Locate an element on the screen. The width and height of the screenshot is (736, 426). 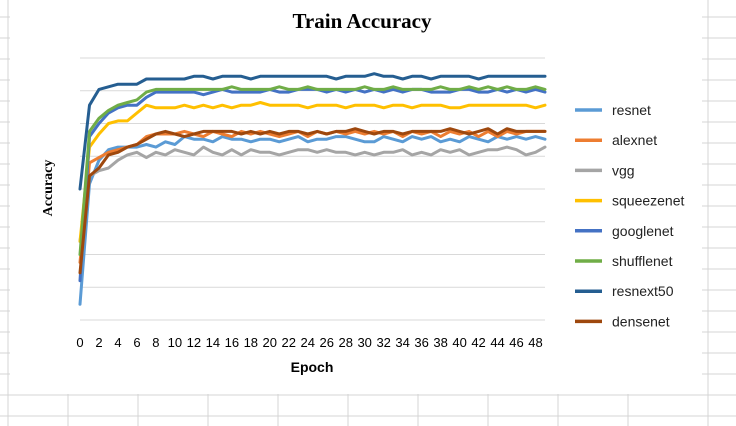
x-tick-label: 4 is located at coordinates (117, 342).